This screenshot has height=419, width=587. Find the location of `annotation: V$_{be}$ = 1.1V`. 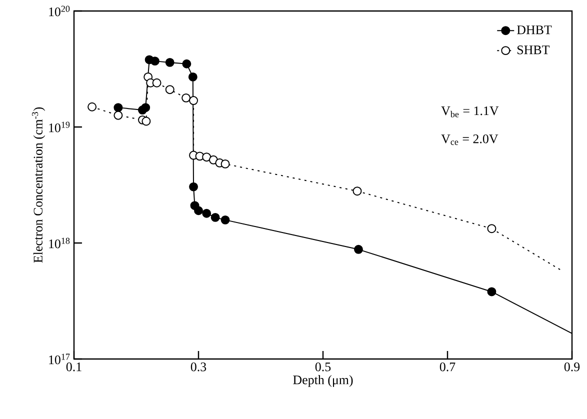

annotation: V$_{be}$ = 1.1V is located at coordinates (470, 112).